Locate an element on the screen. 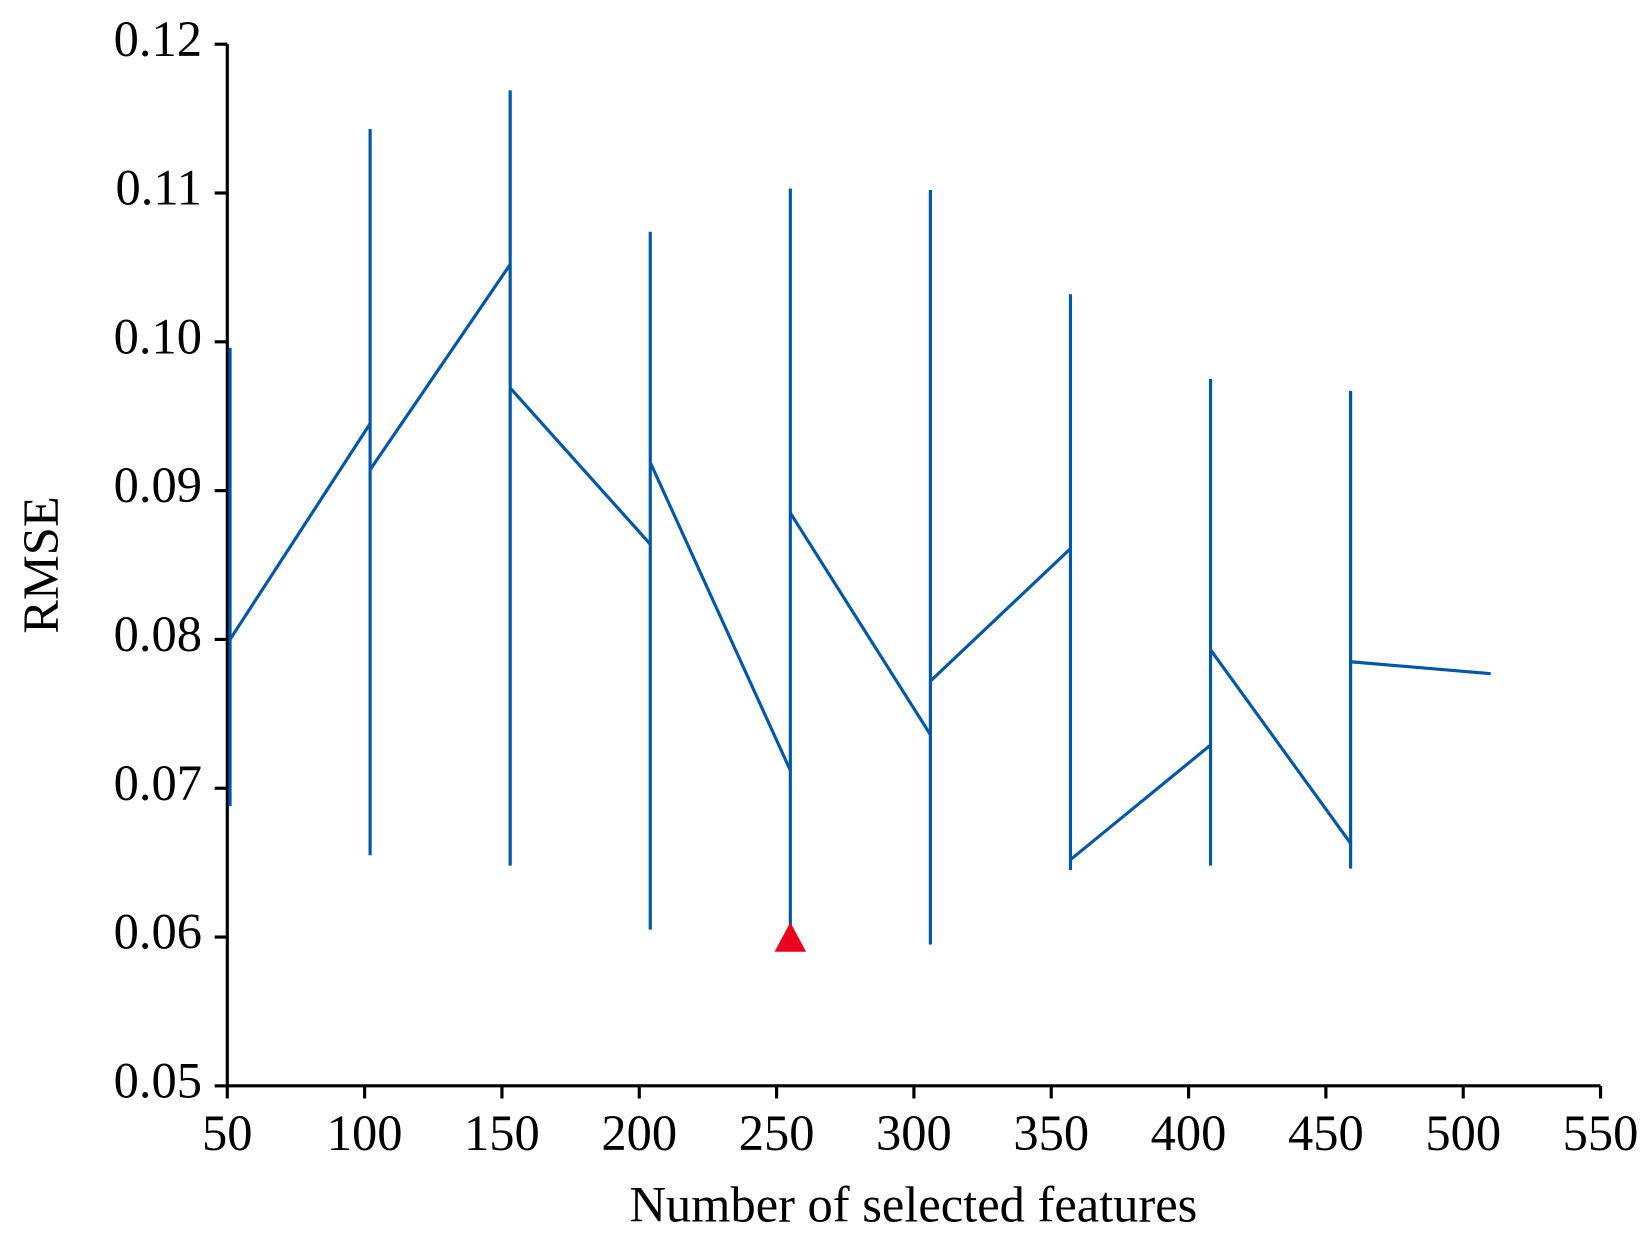 This screenshot has width=1650, height=1250. y-tick-label: 0.08 is located at coordinates (158, 634).